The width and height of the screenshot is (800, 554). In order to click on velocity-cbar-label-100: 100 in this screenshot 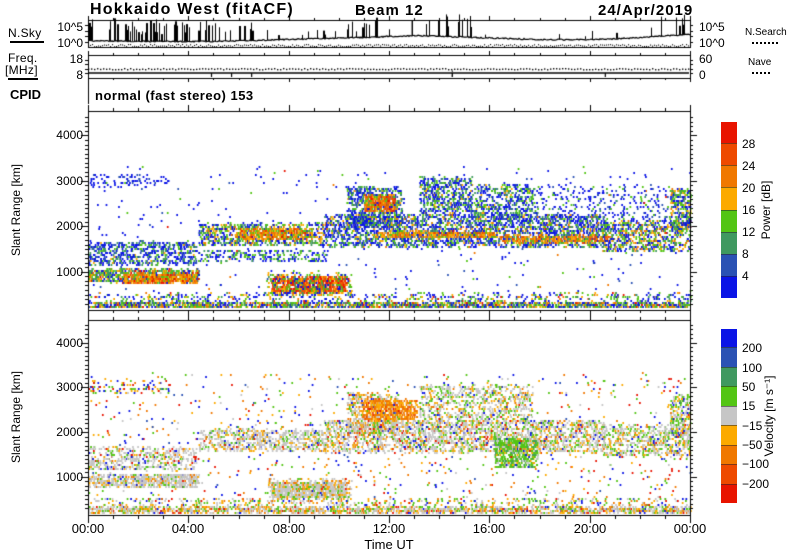, I will do `click(752, 367)`.